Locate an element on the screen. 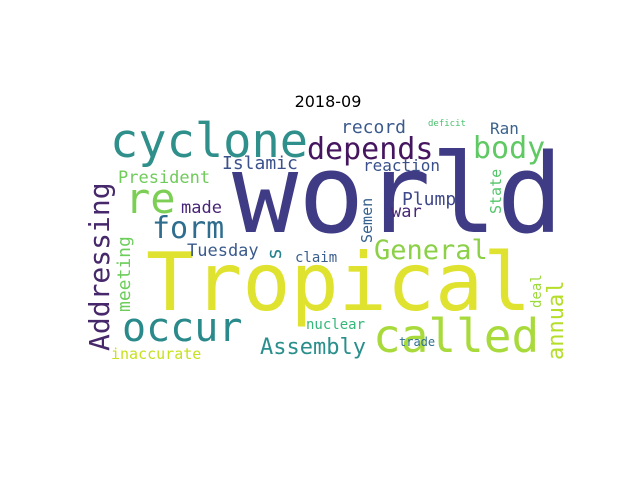  word-trade: trade is located at coordinates (417, 342).